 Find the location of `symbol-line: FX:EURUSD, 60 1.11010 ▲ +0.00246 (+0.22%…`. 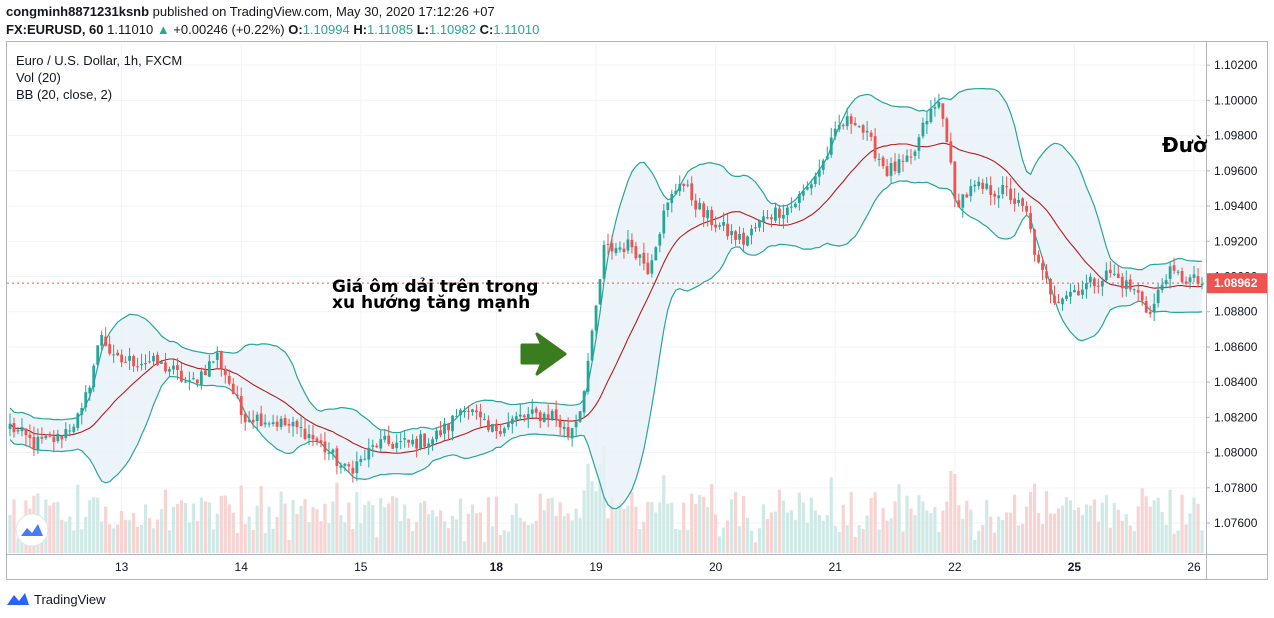

symbol-line: FX:EURUSD, 60 1.11010 ▲ +0.00246 (+0.22%… is located at coordinates (272, 29).